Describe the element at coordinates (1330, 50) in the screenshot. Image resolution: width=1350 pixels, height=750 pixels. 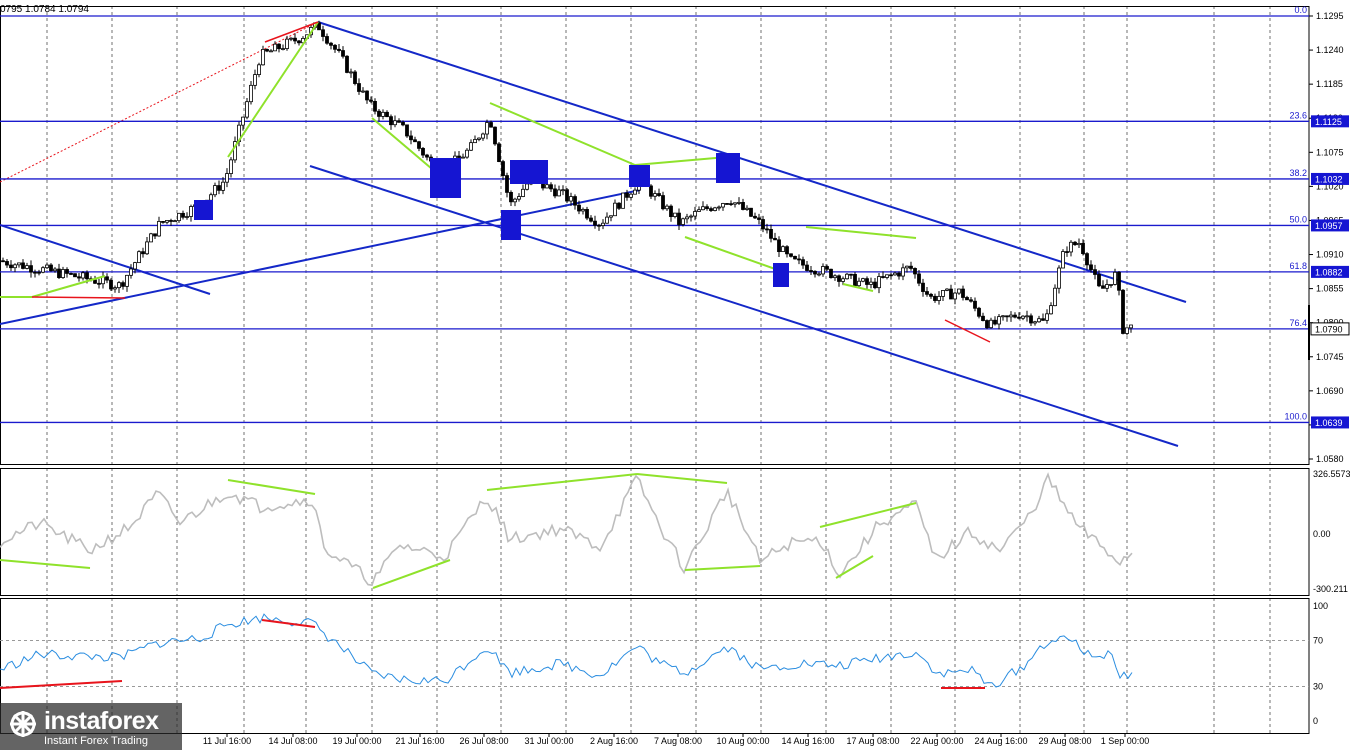
I see `price-tick-label: 1.1240` at that location.